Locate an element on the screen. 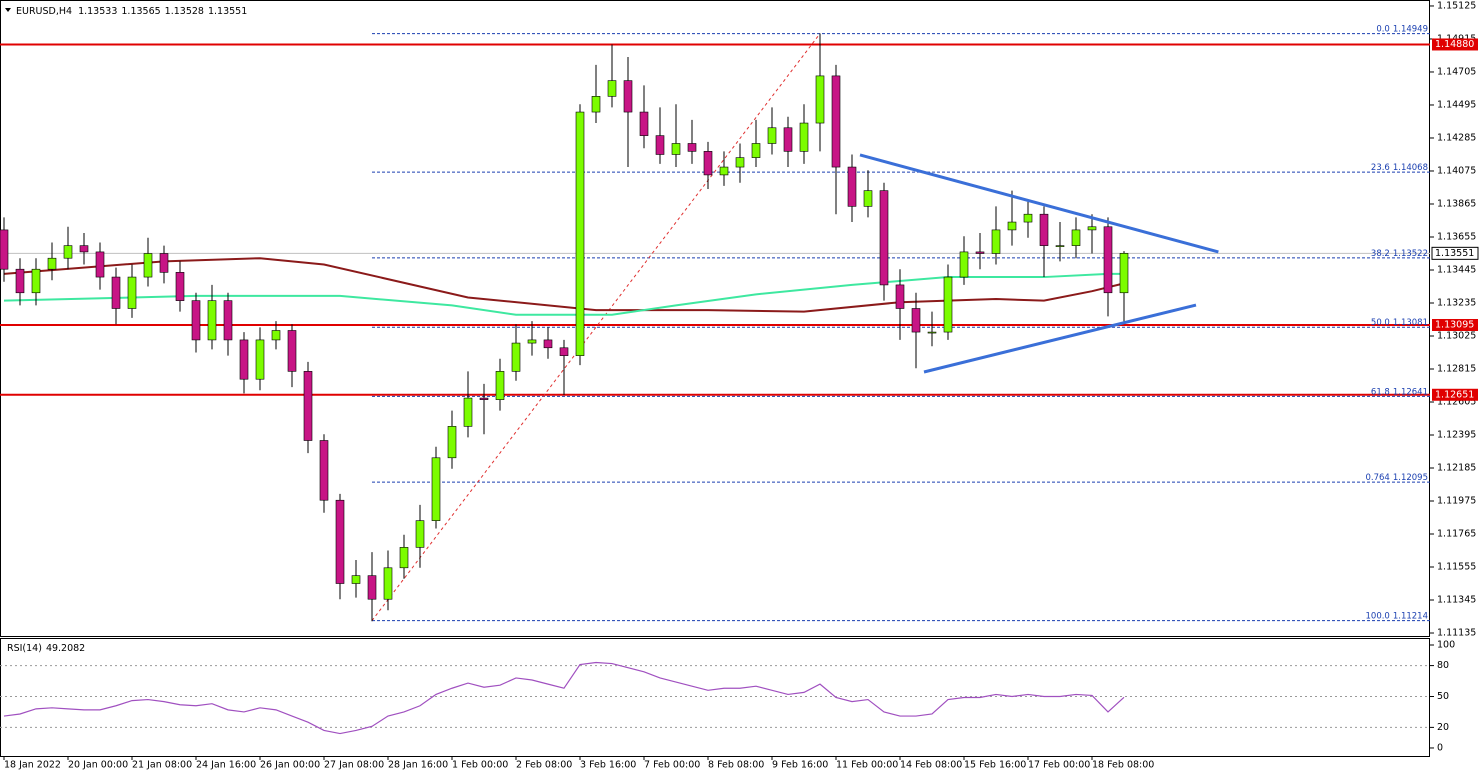 The image size is (1480, 776). level-label: 1.12651 is located at coordinates (1454, 394).